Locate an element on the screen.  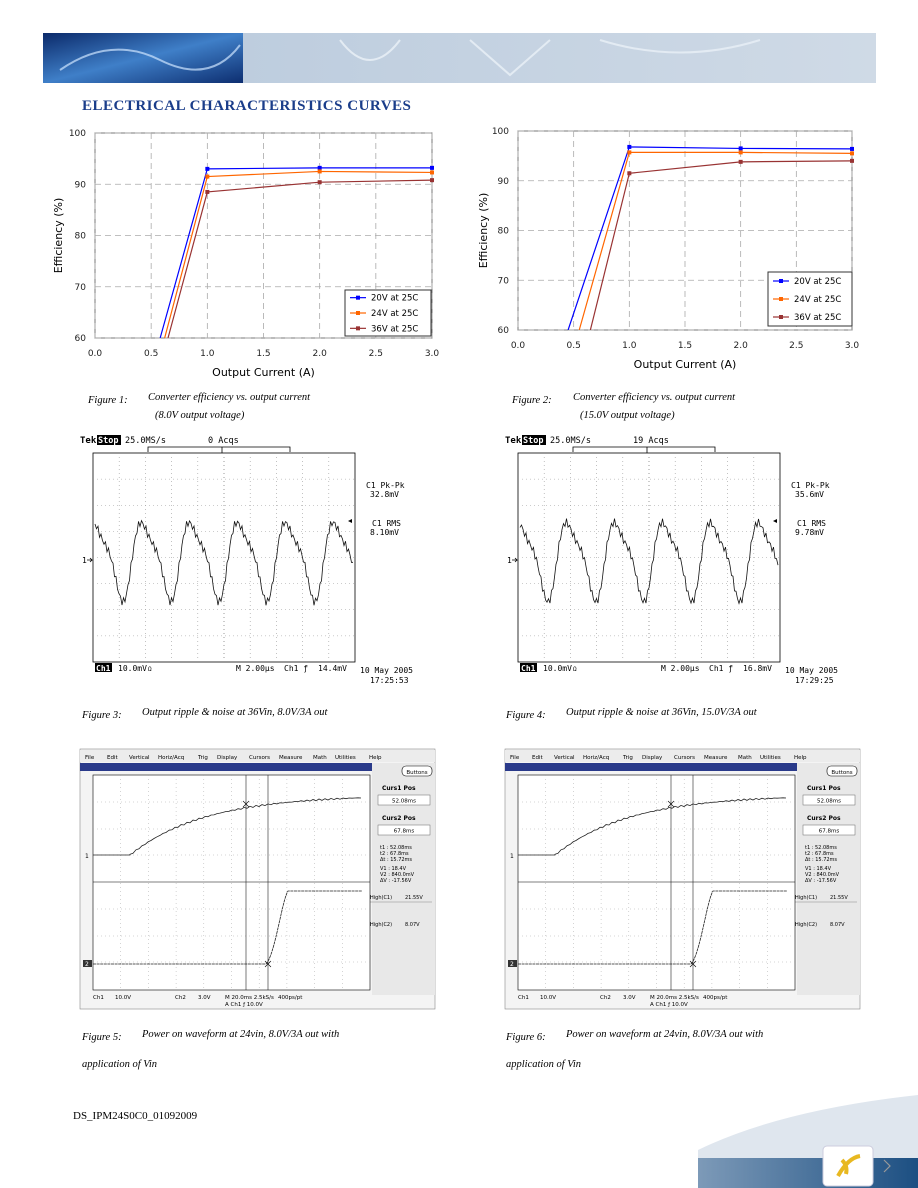
footer-logo-box is located at coordinates (848, 1166).